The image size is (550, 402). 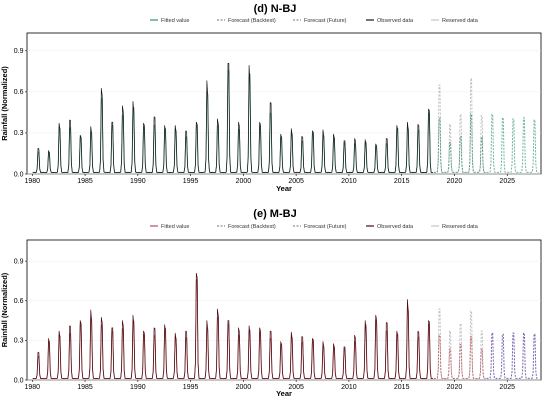 I want to click on series-reserved-data, so click(x=459, y=343).